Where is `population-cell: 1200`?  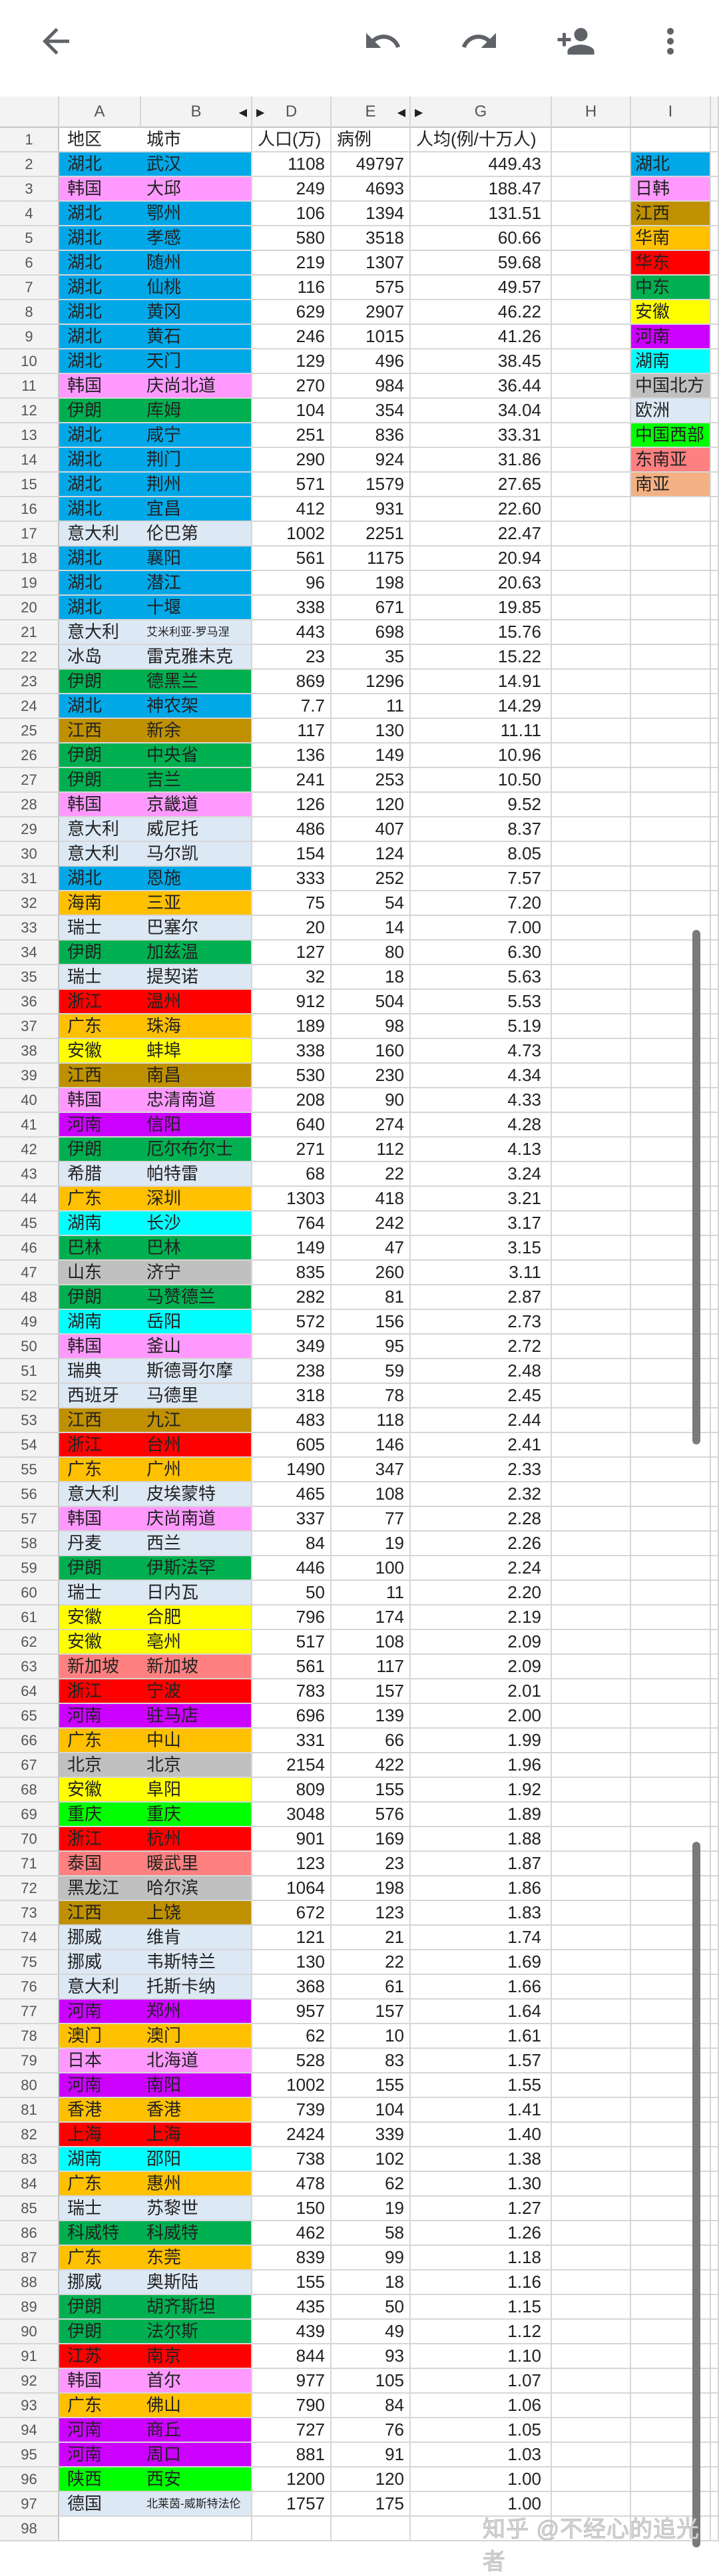 population-cell: 1200 is located at coordinates (292, 2480).